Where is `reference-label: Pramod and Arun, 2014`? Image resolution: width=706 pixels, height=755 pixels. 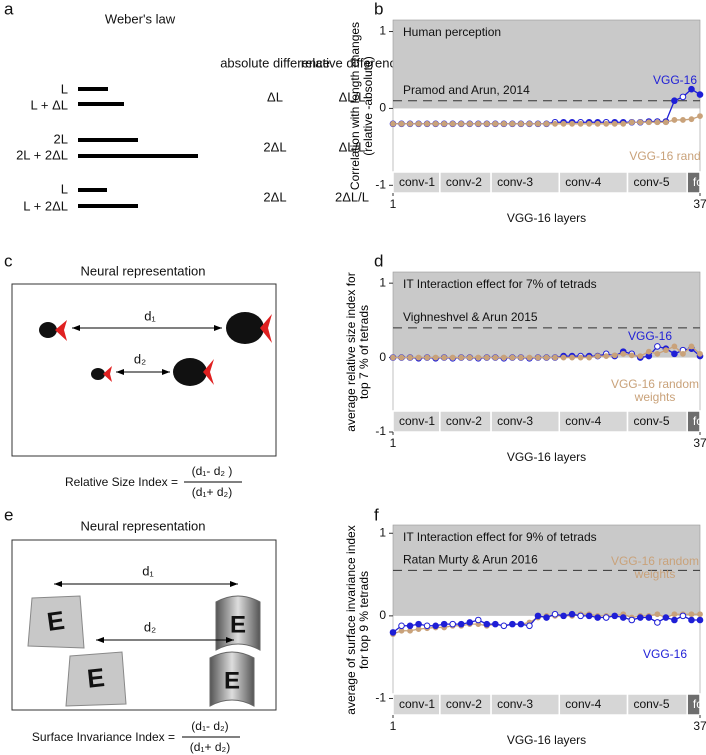
reference-label: Pramod and Arun, 2014 is located at coordinates (466, 90).